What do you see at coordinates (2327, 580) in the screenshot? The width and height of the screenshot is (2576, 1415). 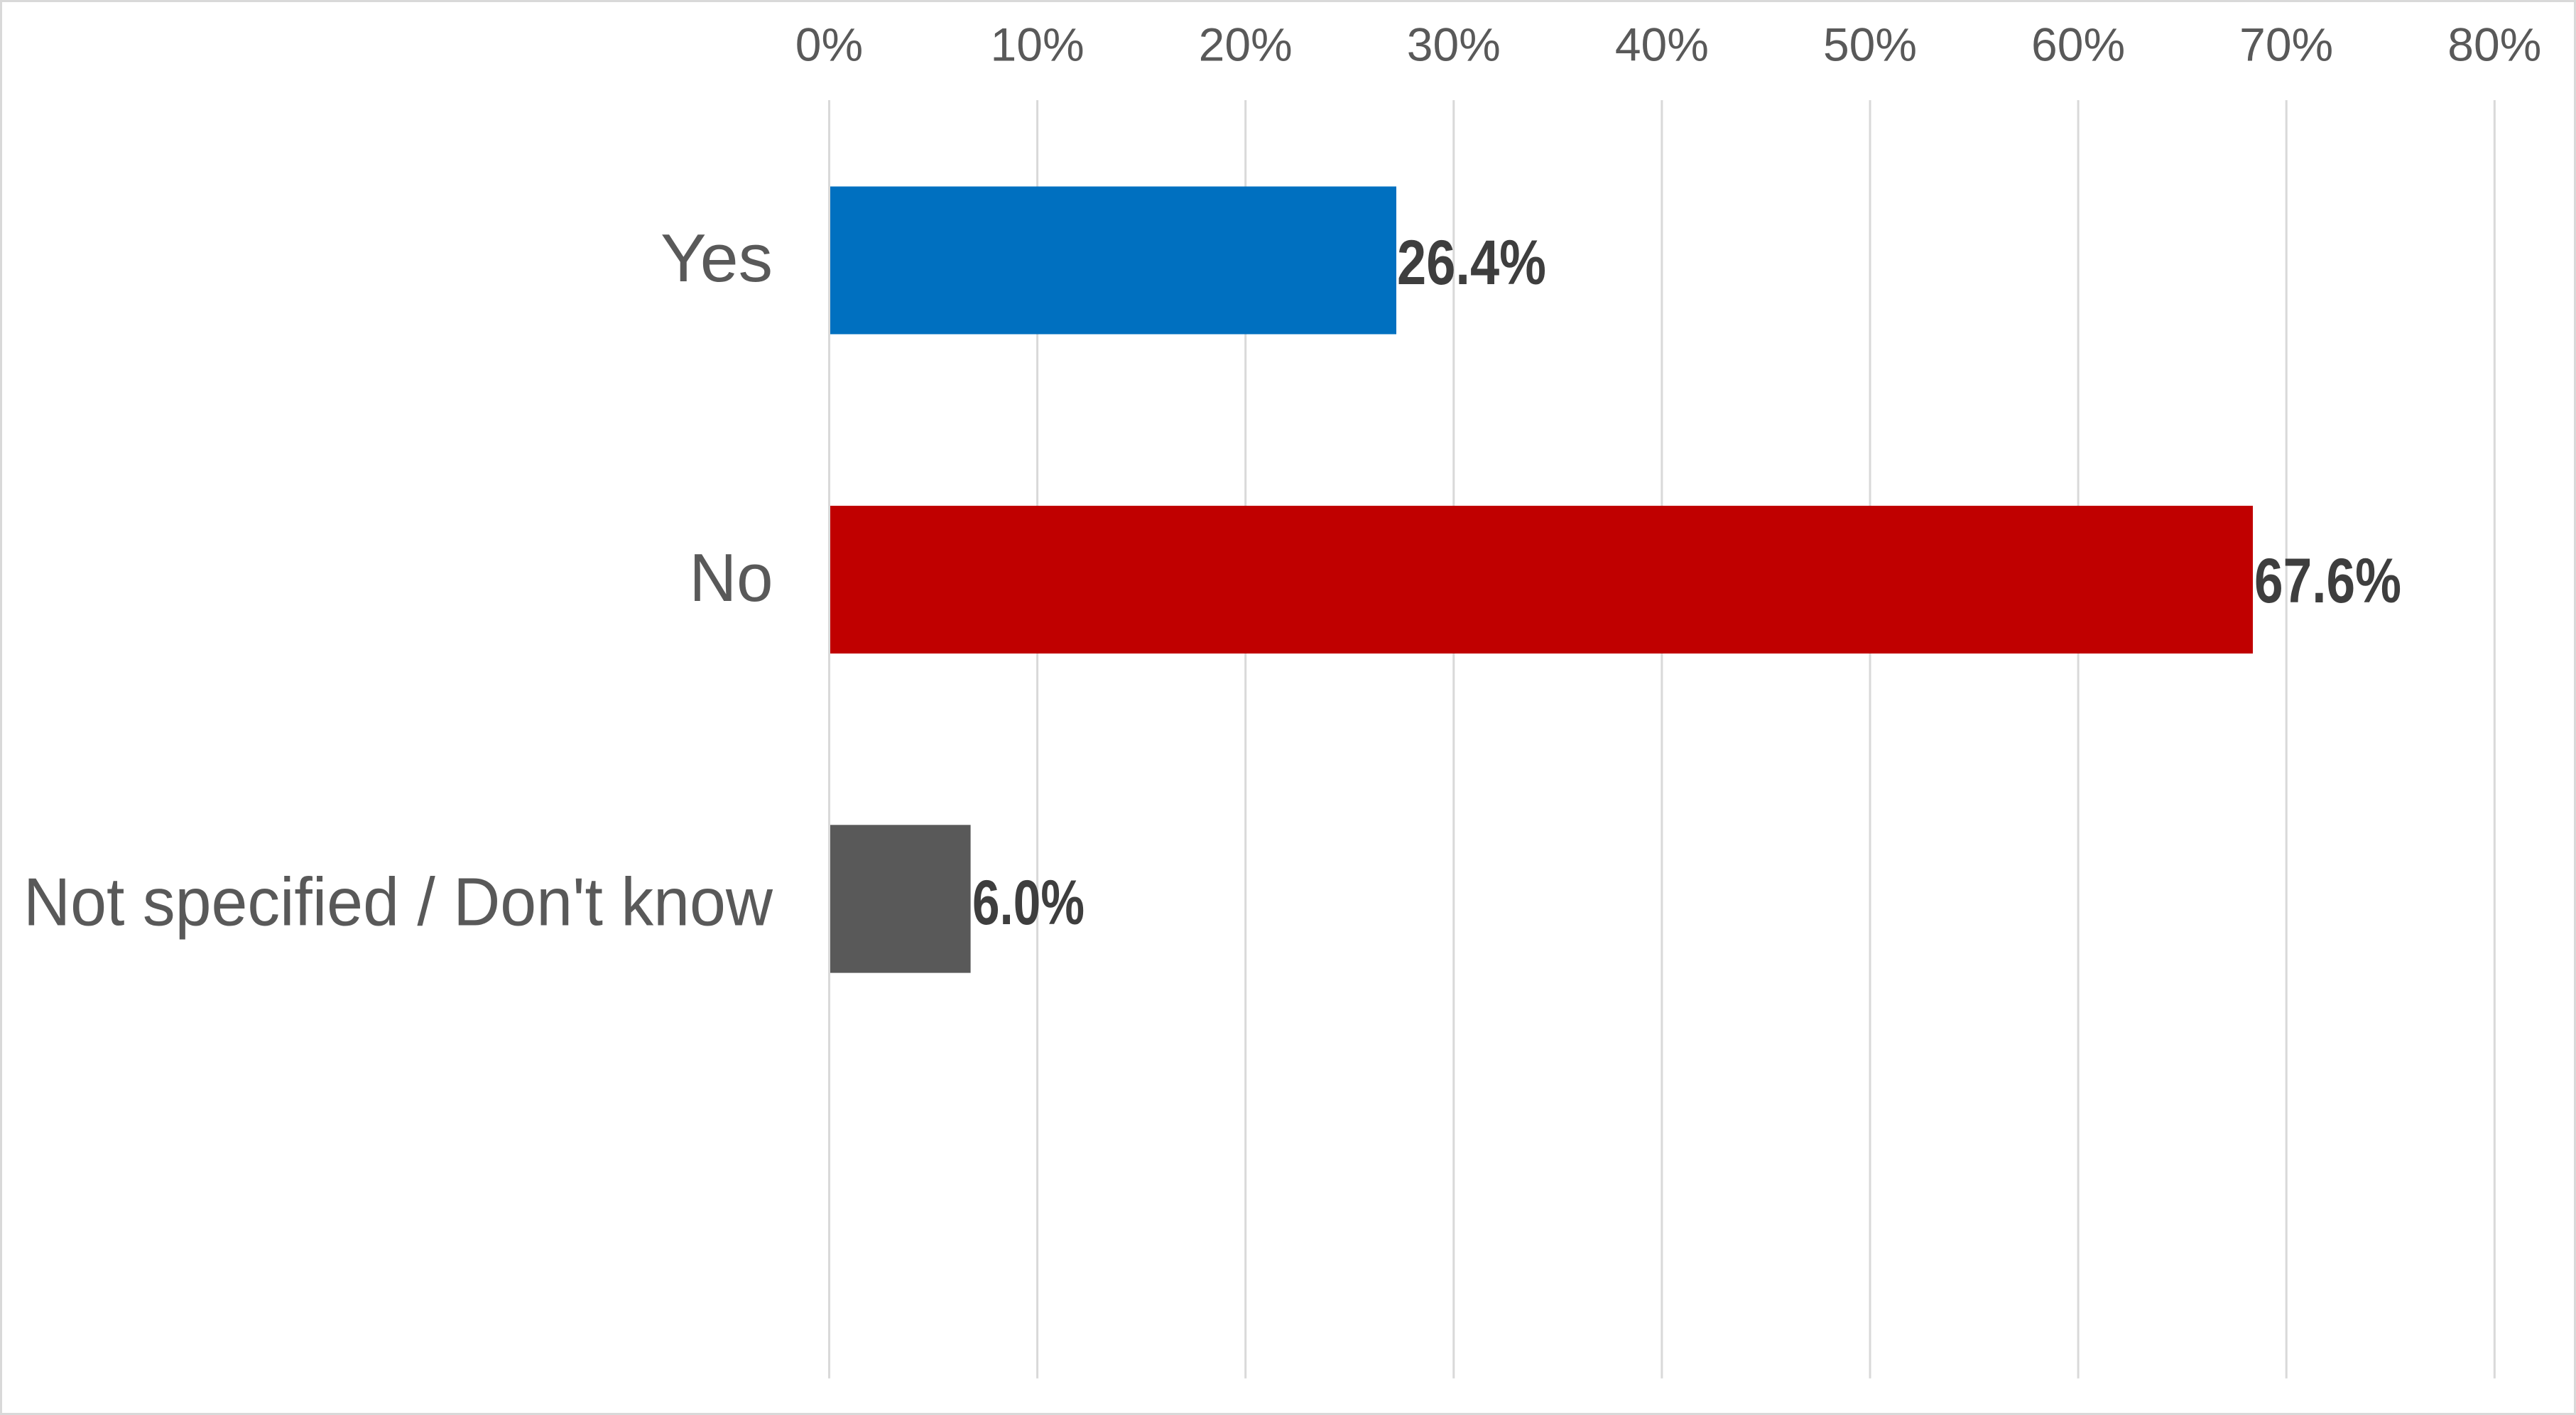 I see `svg-text: 67.6%` at bounding box center [2327, 580].